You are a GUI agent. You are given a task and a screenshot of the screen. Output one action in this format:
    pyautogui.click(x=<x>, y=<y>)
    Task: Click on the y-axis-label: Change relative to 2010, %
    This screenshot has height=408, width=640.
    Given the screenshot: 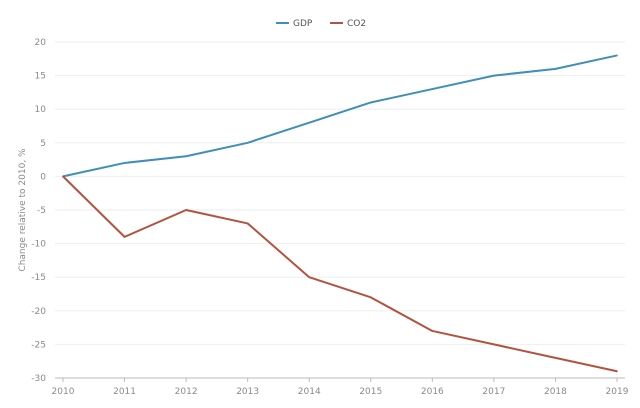 What is the action you would take?
    pyautogui.click(x=23, y=210)
    